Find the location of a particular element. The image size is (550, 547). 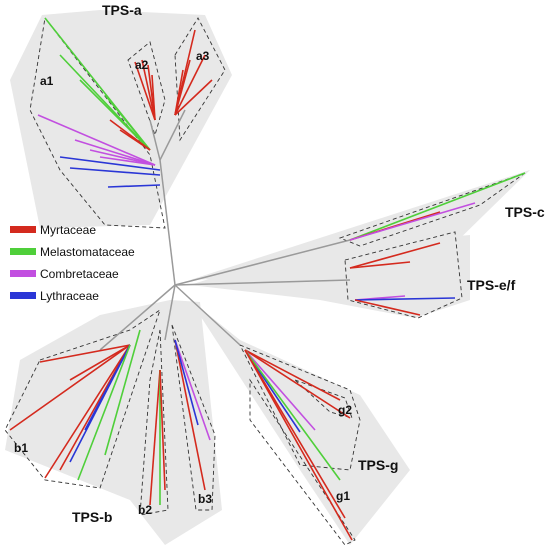

legend-item-combretaceae: Combretaceae is located at coordinates (64, 274).